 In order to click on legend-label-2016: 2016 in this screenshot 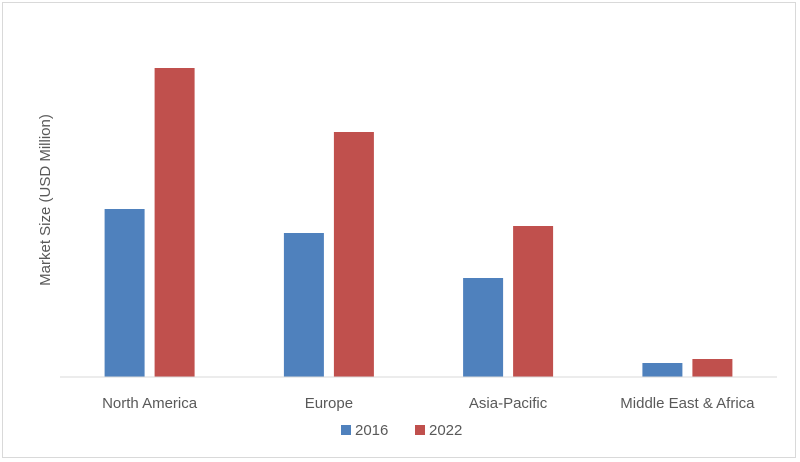, I will do `click(371, 430)`.